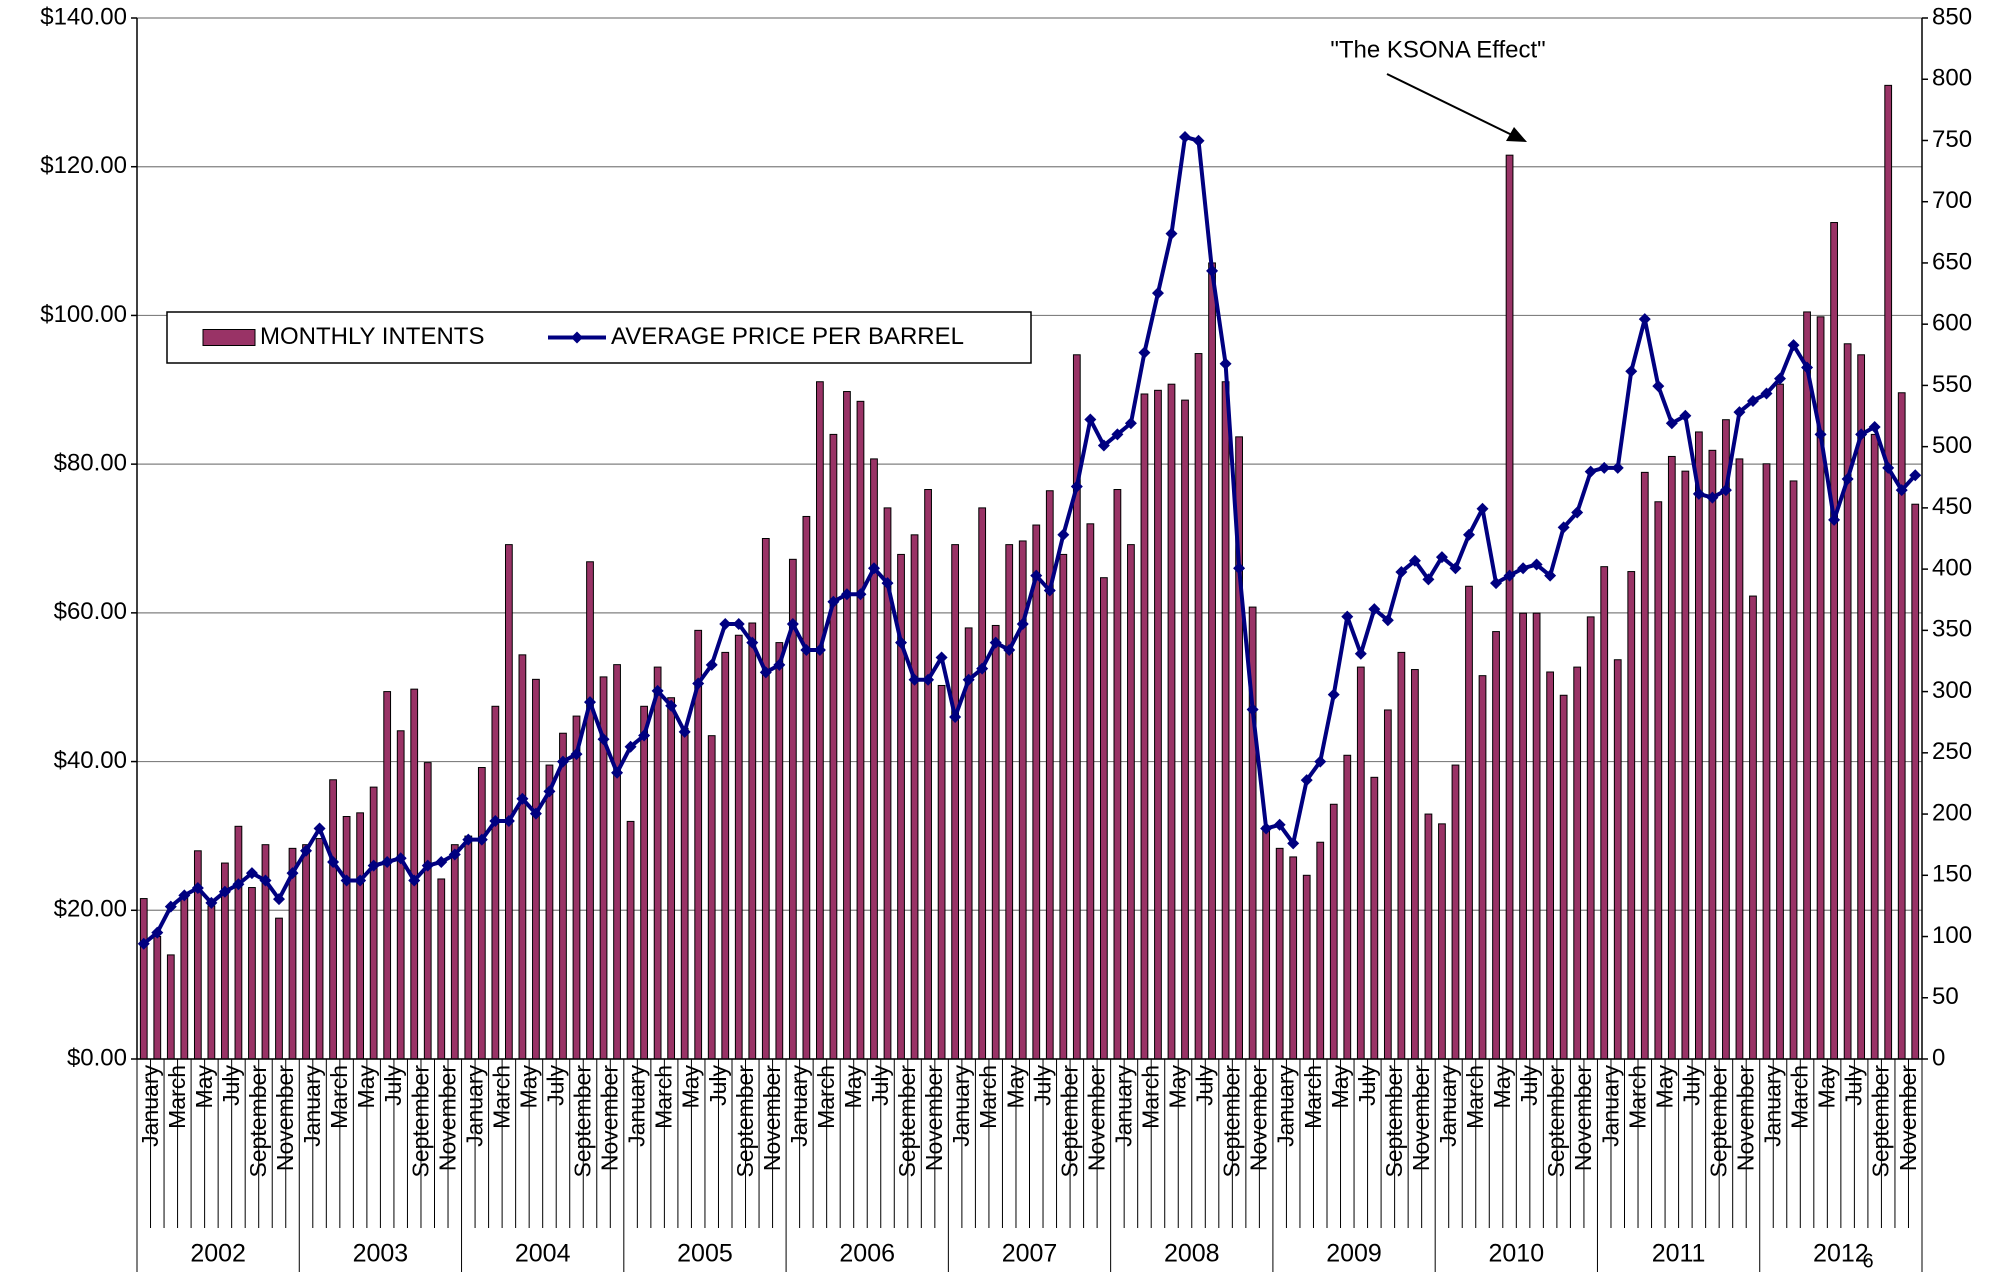  I want to click on year-label: 2005, so click(705, 1254).